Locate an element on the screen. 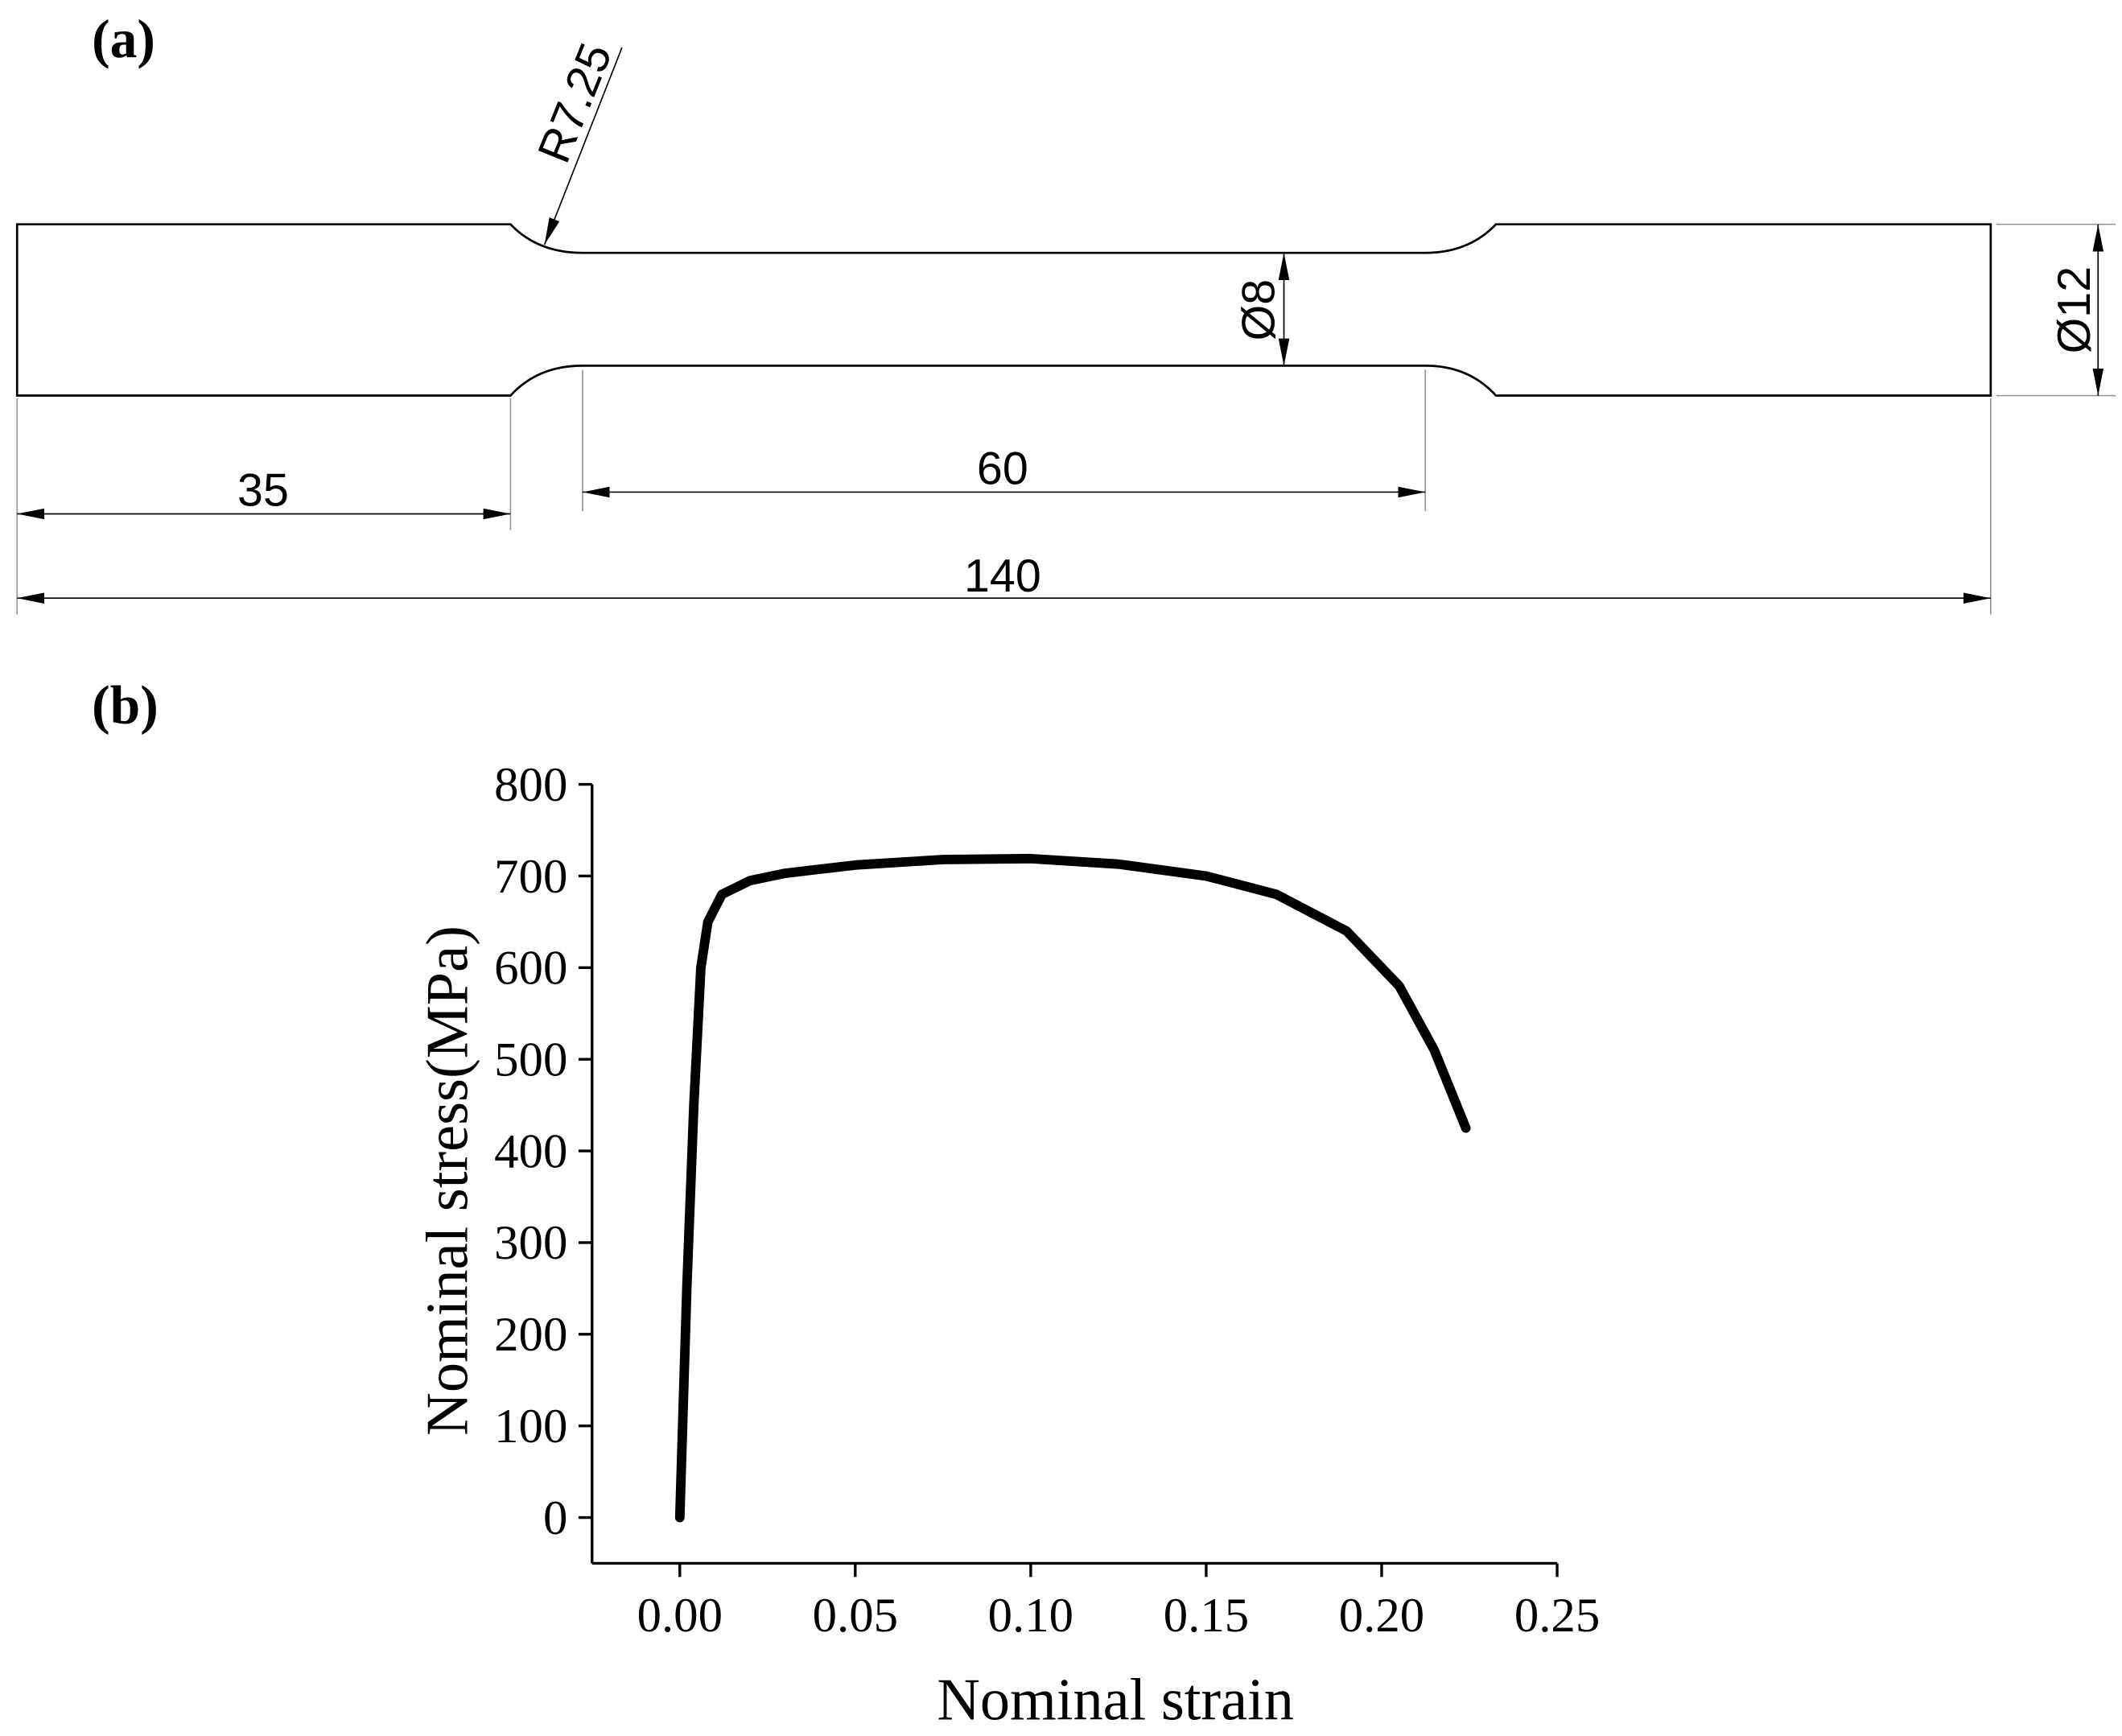 Image resolution: width=2122 pixels, height=1736 pixels. dimension-label: Ø8 is located at coordinates (1259, 310).